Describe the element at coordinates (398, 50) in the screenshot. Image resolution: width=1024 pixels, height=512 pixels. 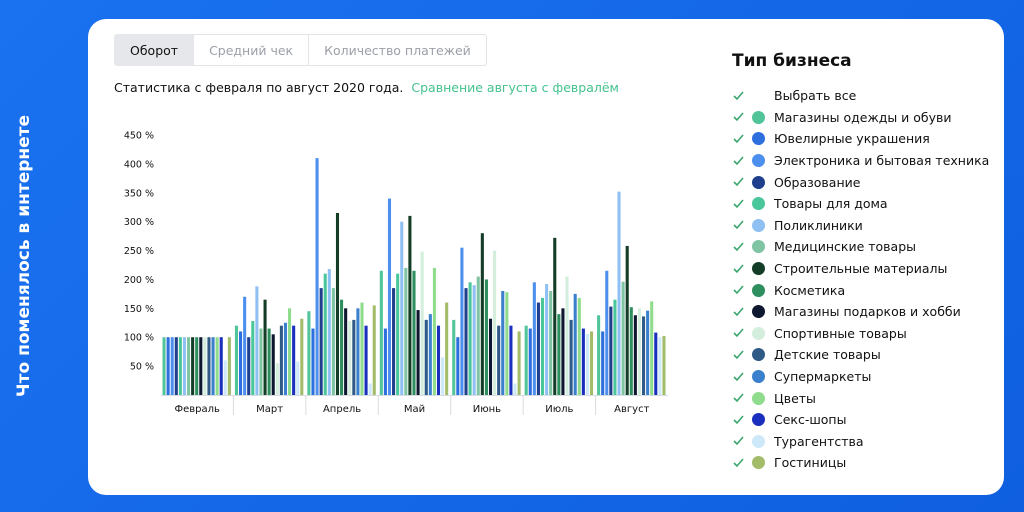
I see `tab-payments-count: Количество платежей` at that location.